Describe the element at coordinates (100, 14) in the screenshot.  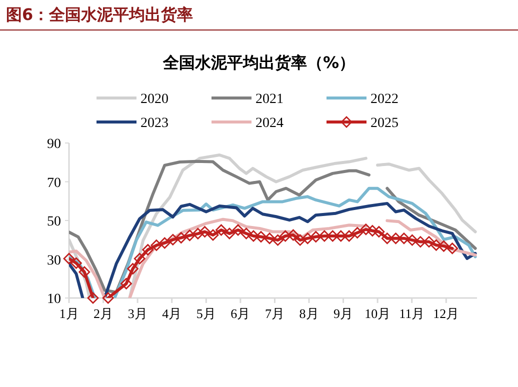
I see `caption: 图6：全国水泥平均出货率` at that location.